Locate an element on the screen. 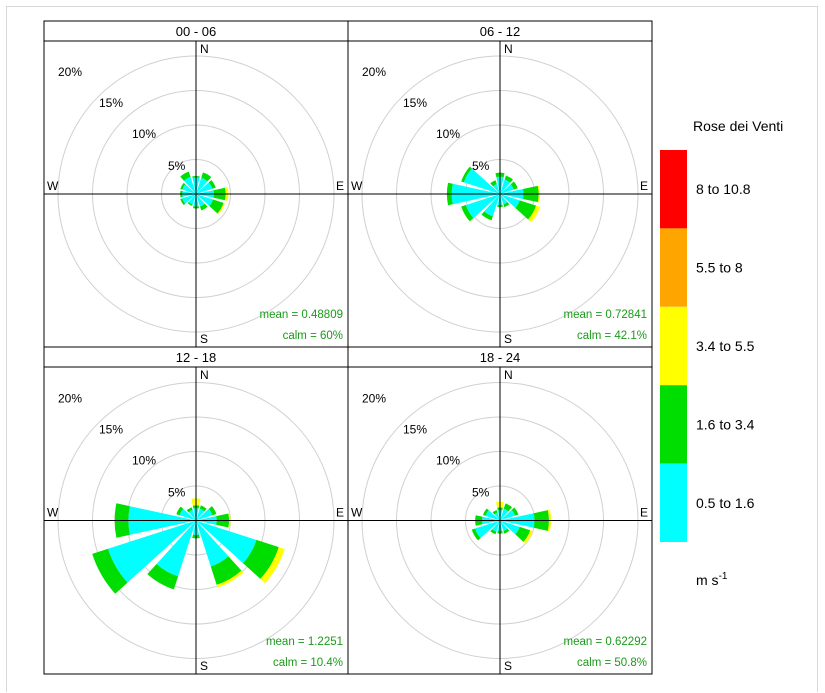 Image resolution: width=825 pixels, height=693 pixels. panel-calm-label: calm = 42.1% is located at coordinates (612, 336).